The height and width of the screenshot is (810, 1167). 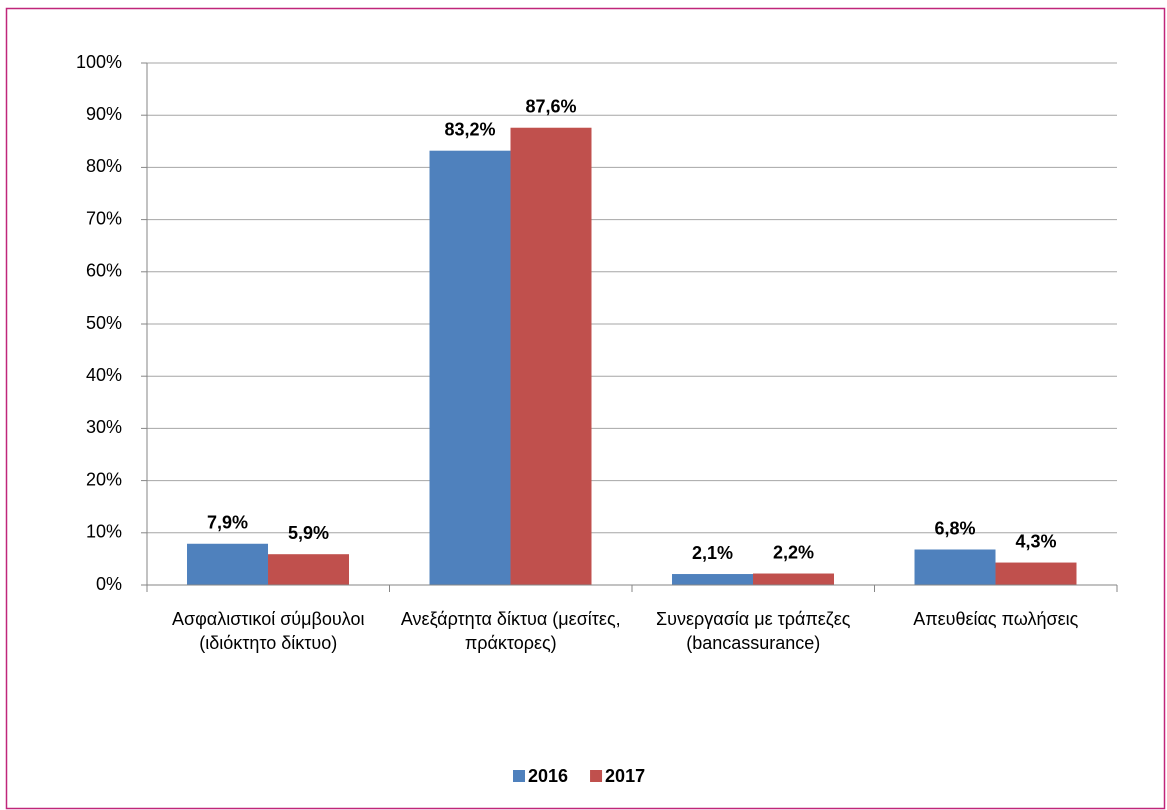 What do you see at coordinates (995, 619) in the screenshot?
I see `x-tick-label: Απευθείας πωλήσεις` at bounding box center [995, 619].